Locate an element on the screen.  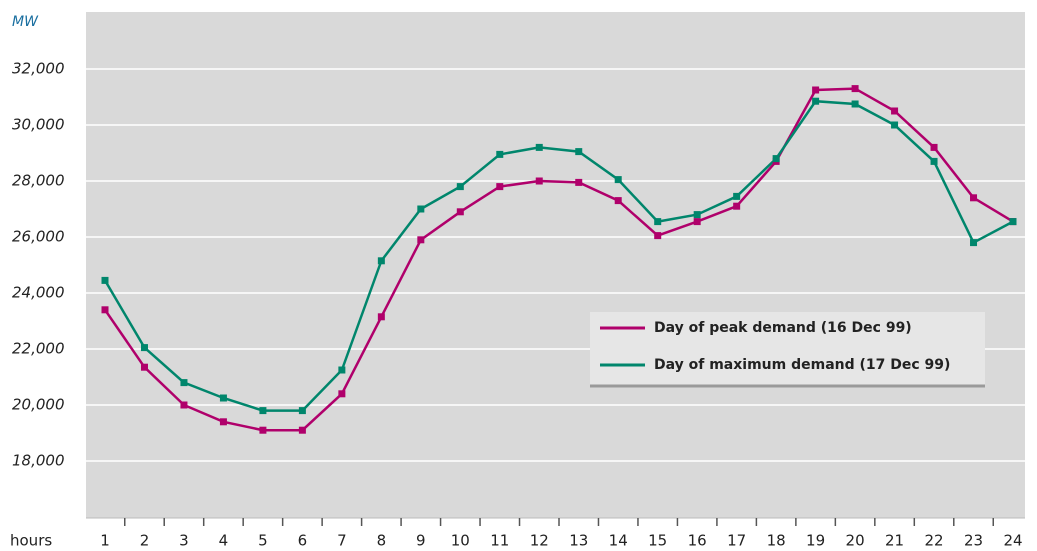
x-tick-label: 15 is located at coordinates (657, 541).